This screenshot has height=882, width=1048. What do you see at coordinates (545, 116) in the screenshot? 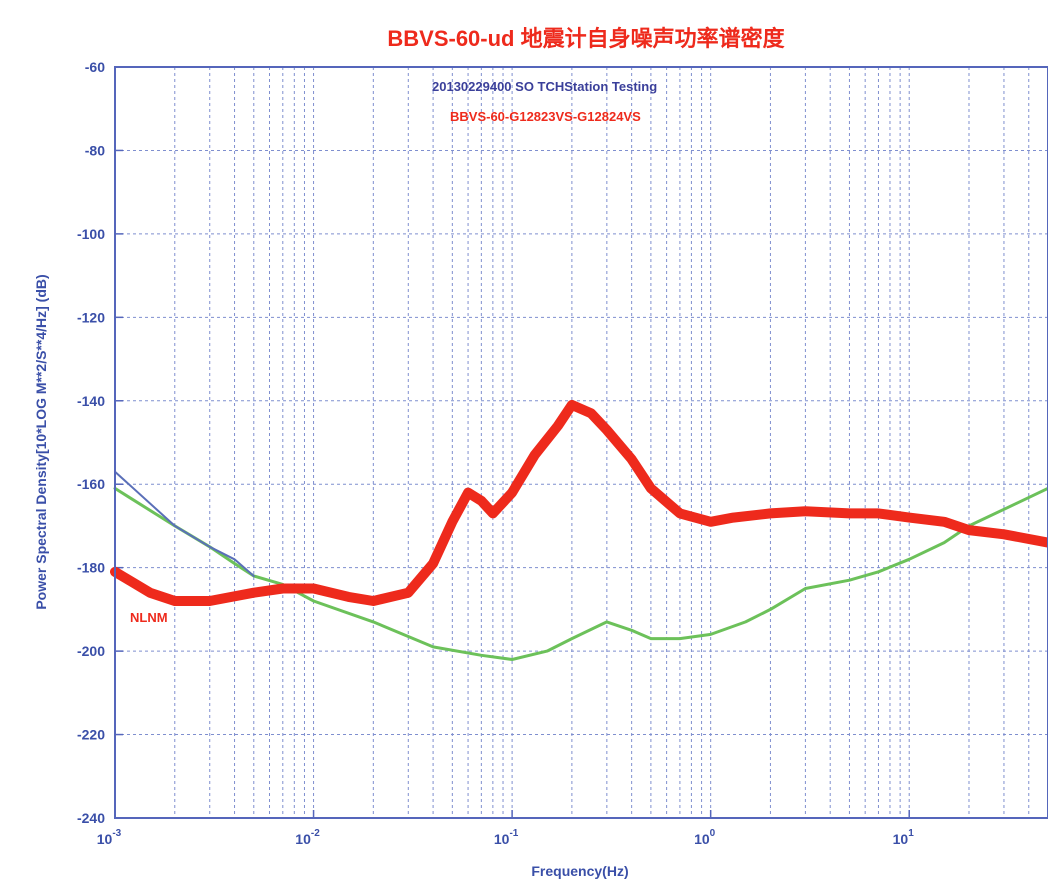
I see `annotation-series-label: BBVS-60-G12823VS-G12824VS` at bounding box center [545, 116].